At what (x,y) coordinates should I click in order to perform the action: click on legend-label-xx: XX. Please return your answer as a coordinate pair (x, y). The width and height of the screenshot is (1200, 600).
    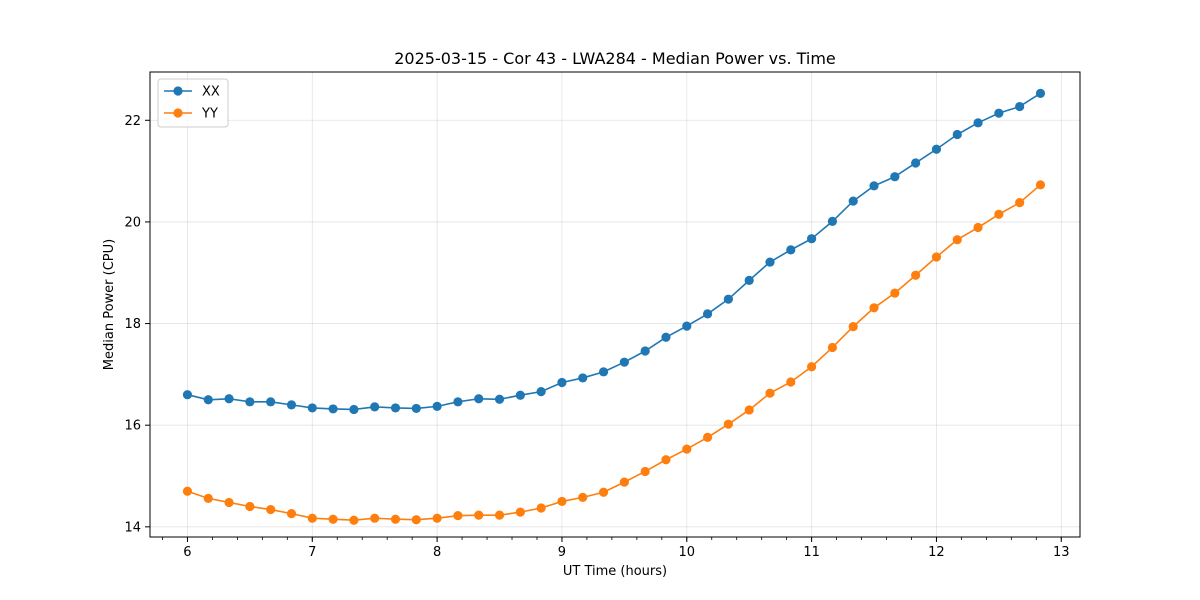
    Looking at the image, I should click on (211, 92).